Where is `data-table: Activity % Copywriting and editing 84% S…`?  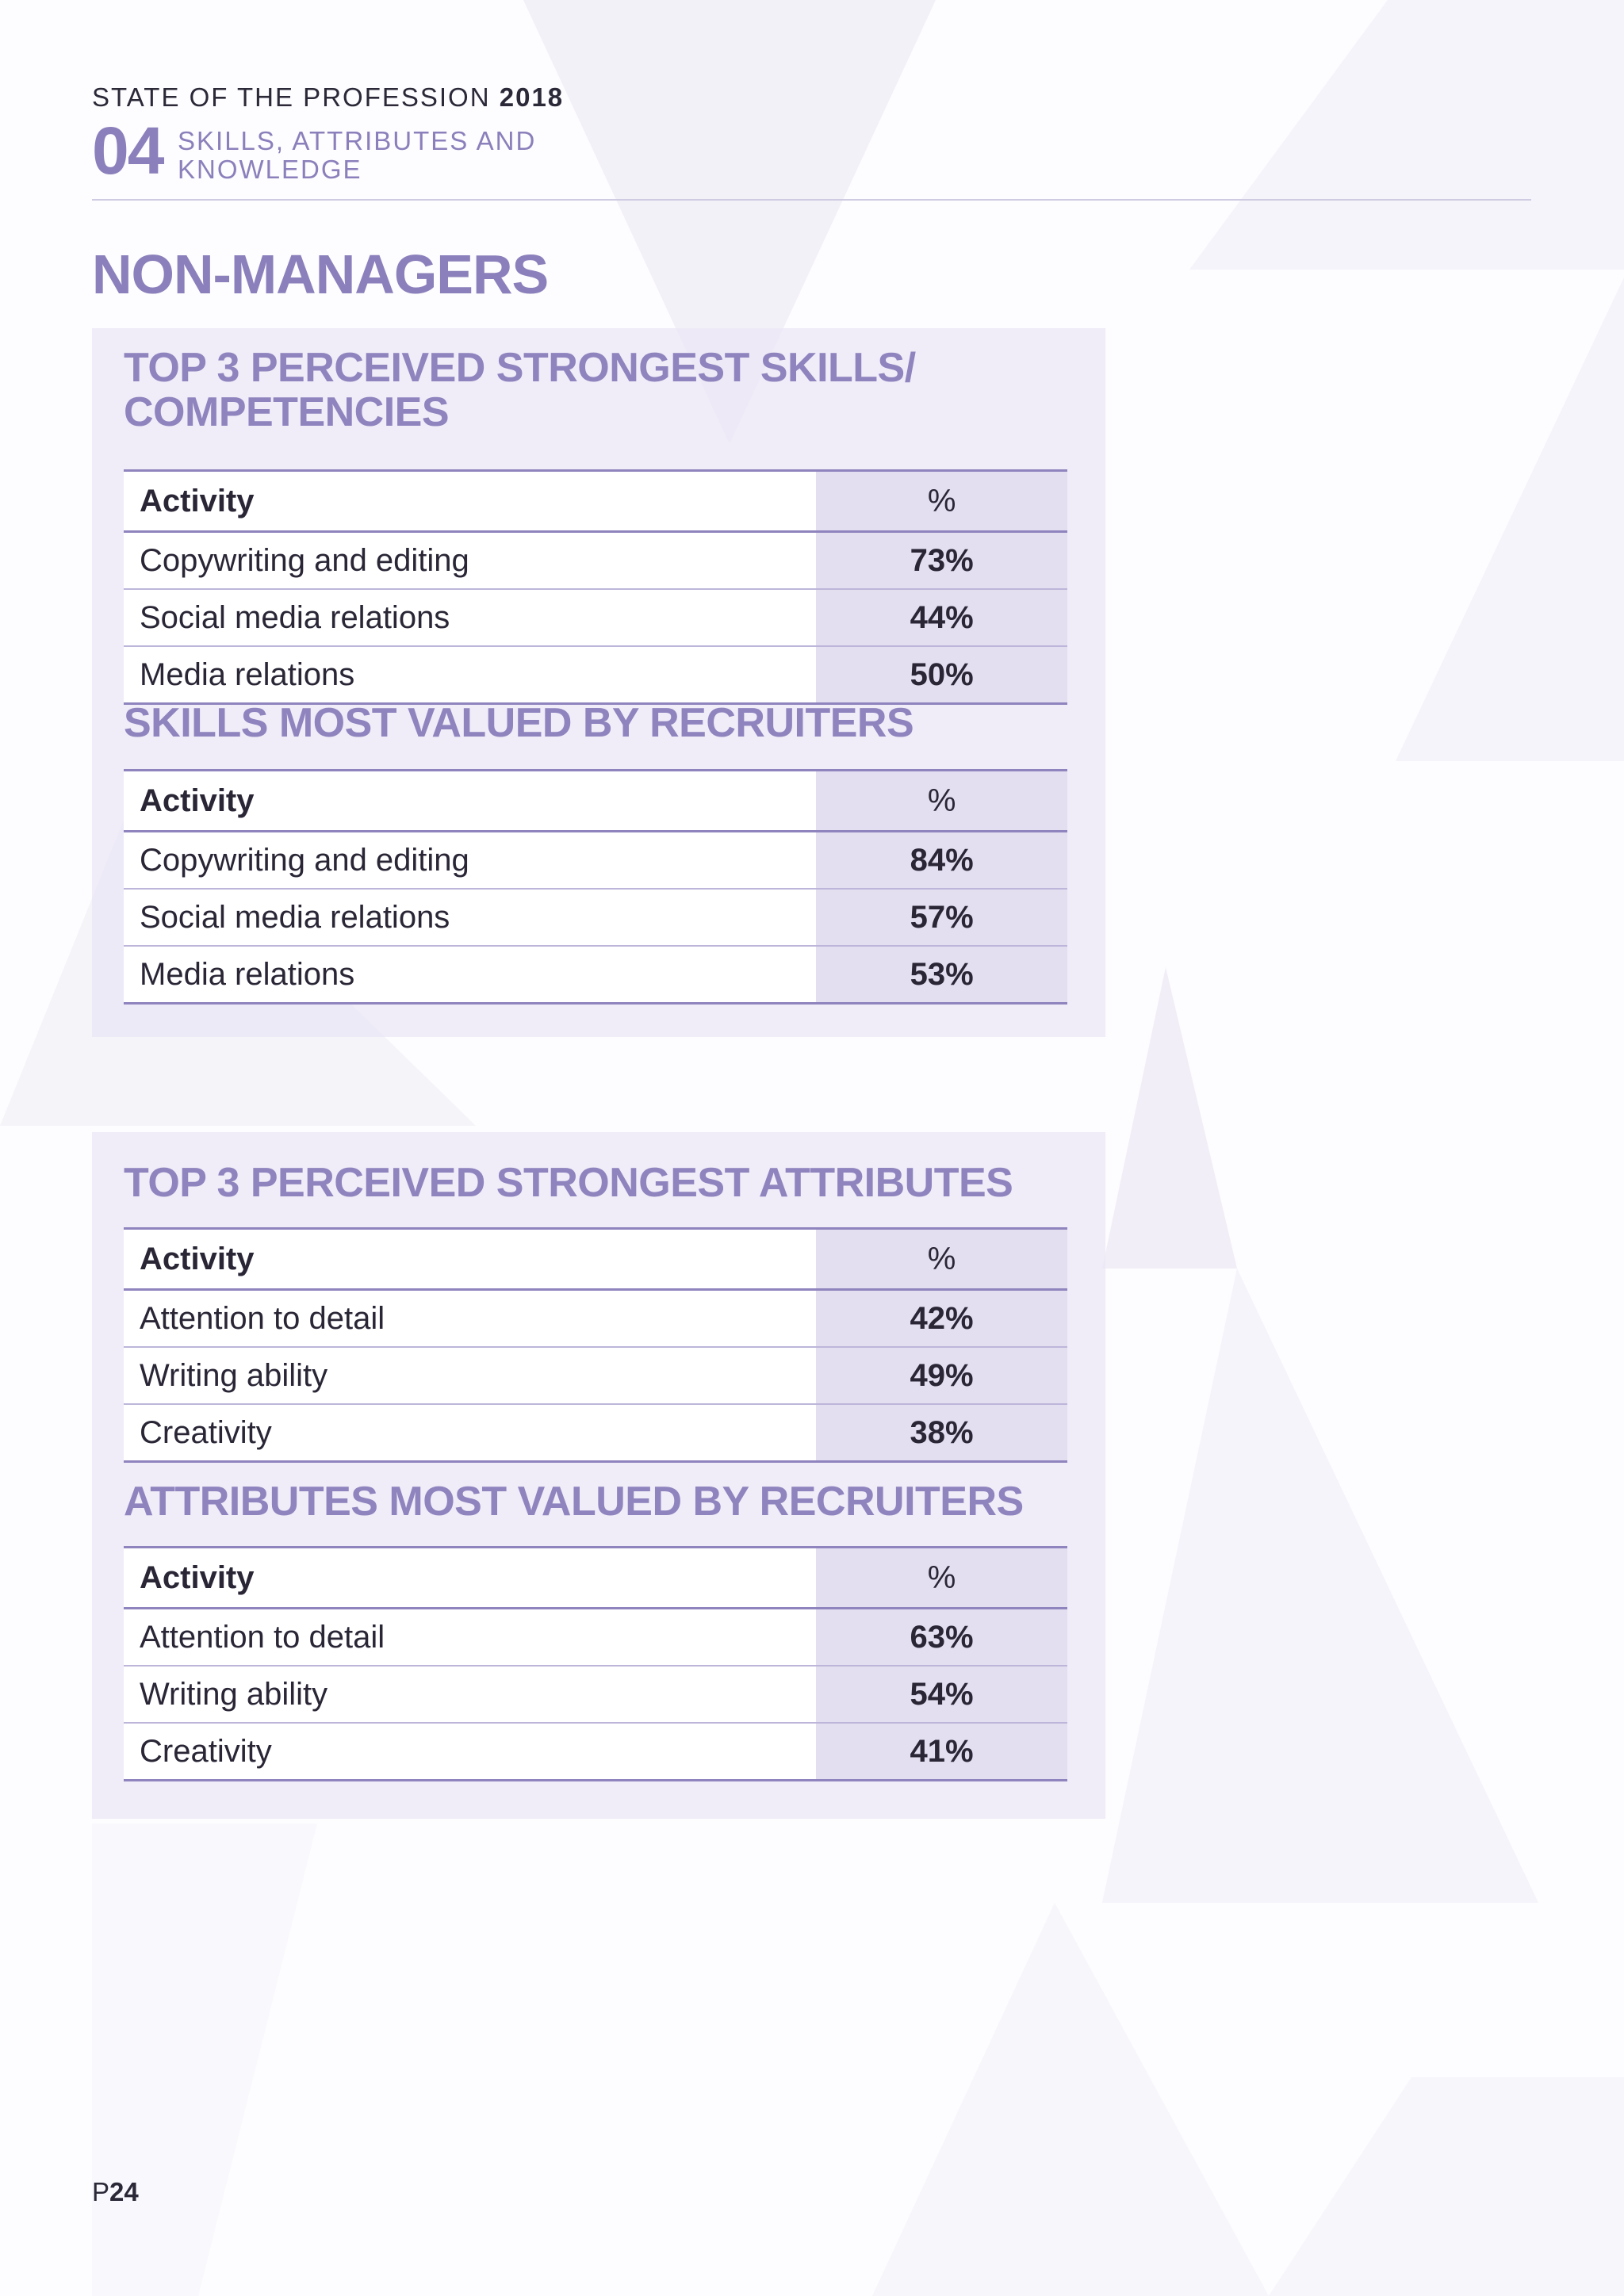
data-table: Activity % Copywriting and editing 84% S… is located at coordinates (595, 887).